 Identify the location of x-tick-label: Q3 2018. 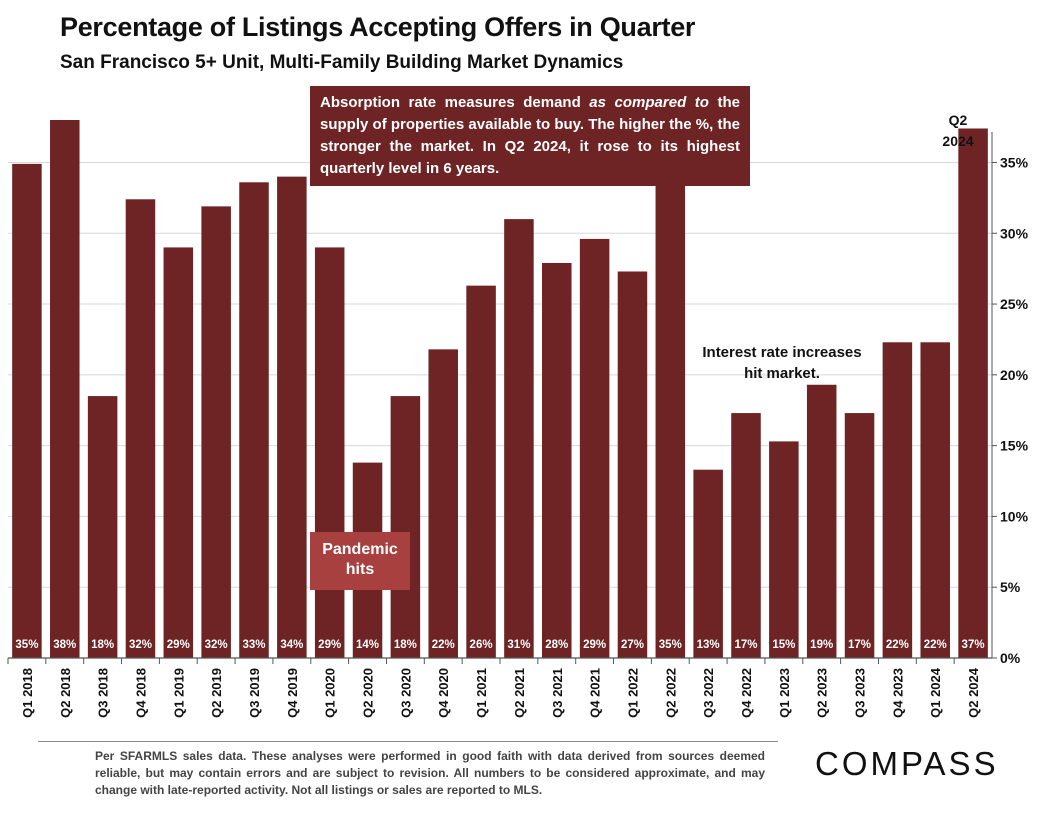
(103, 693).